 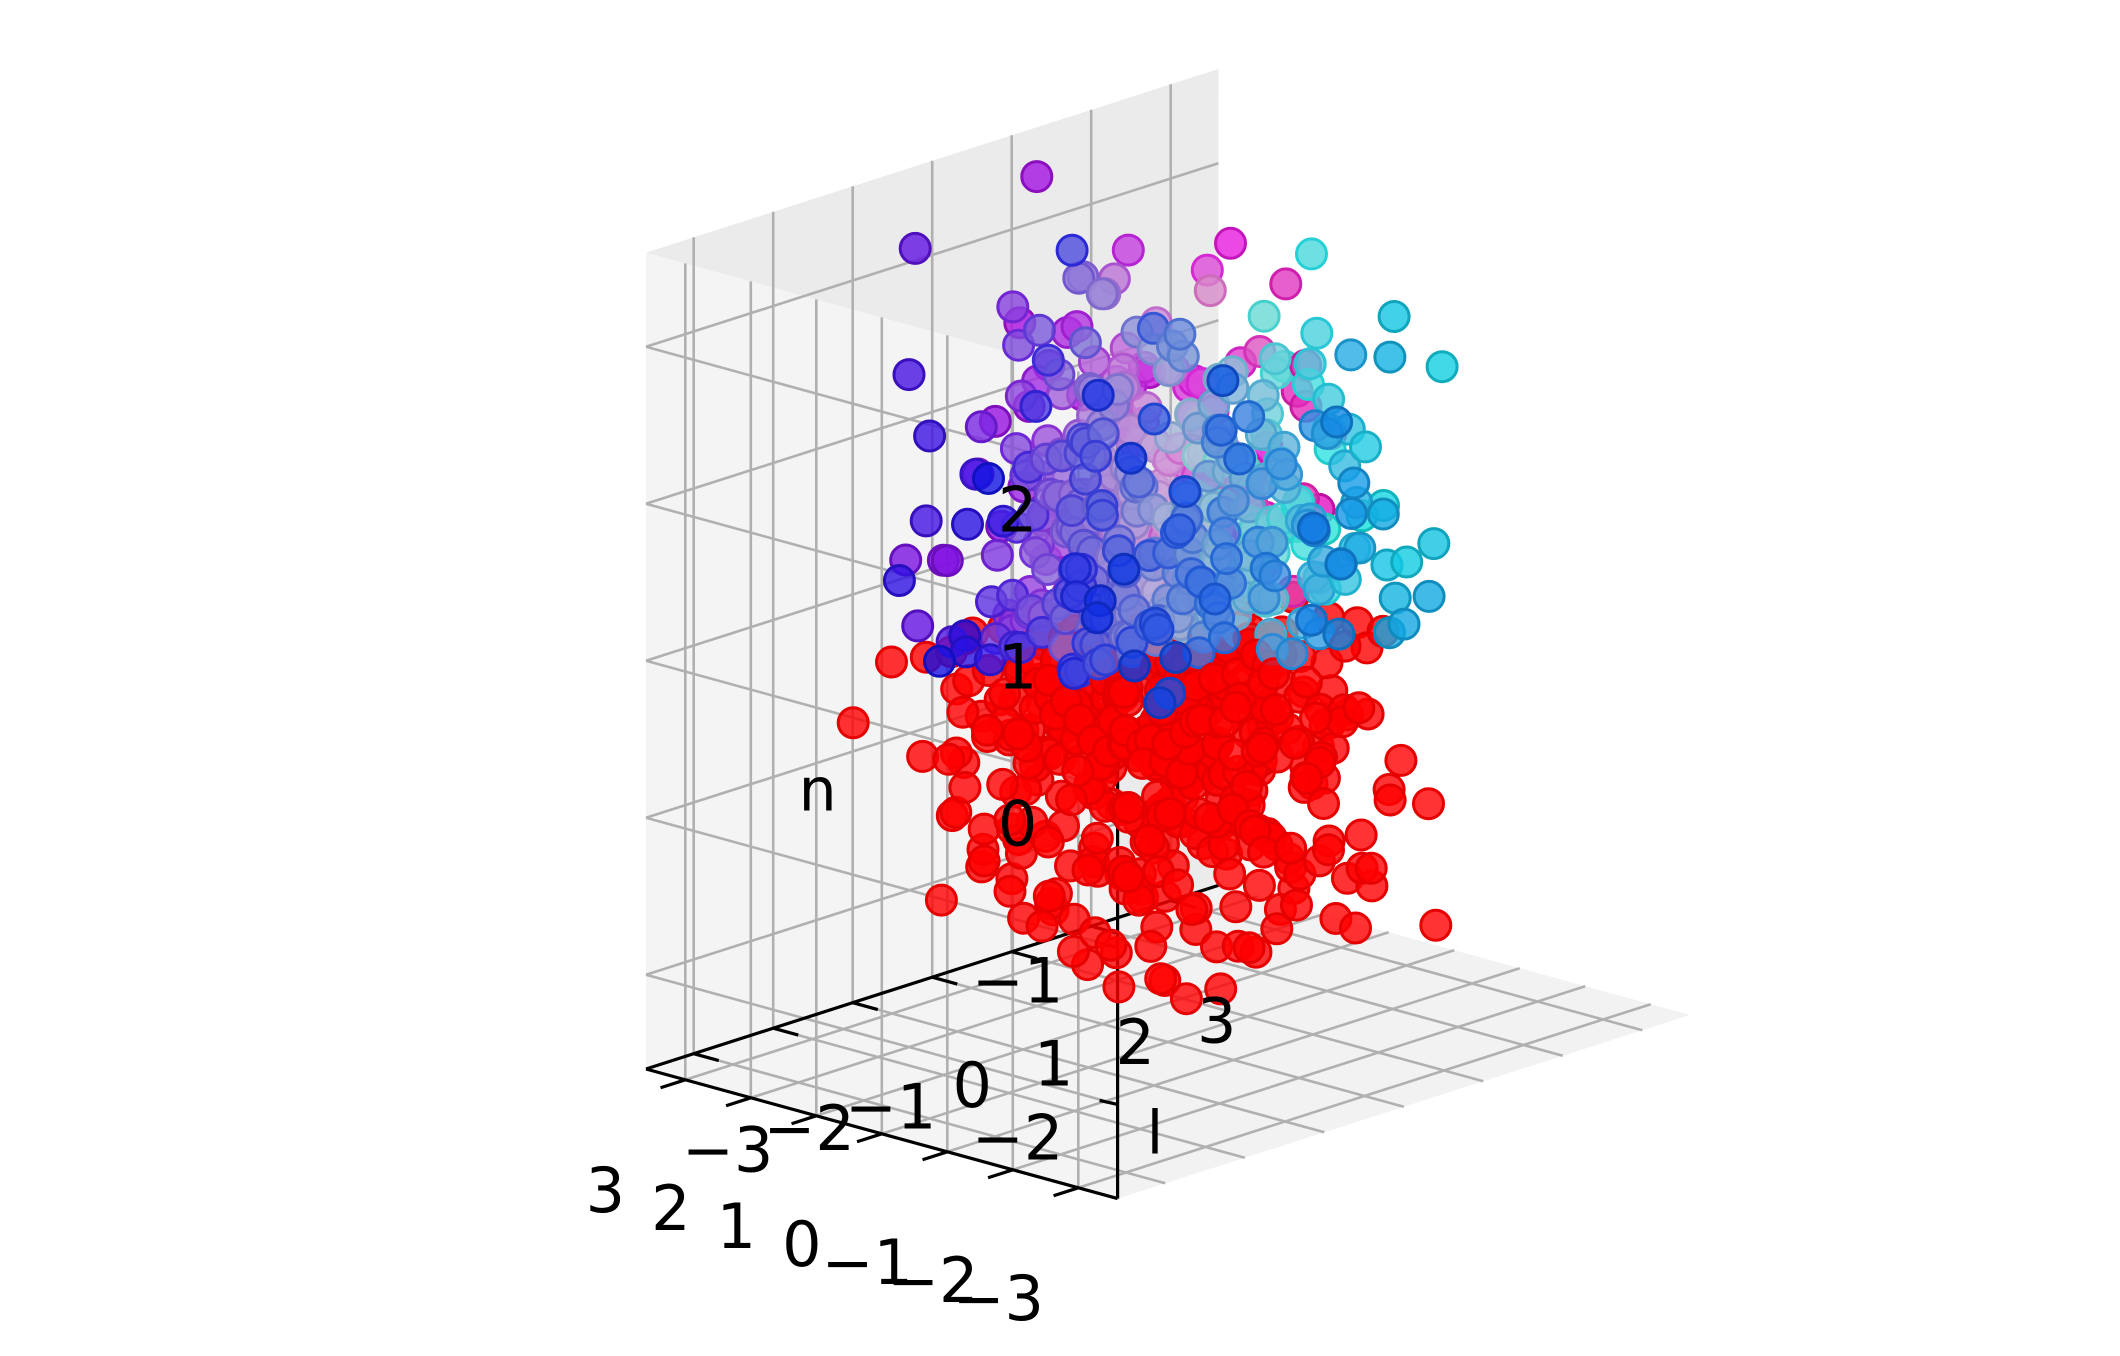 I want to click on n-tick-label: −1, so click(x=1017, y=980).